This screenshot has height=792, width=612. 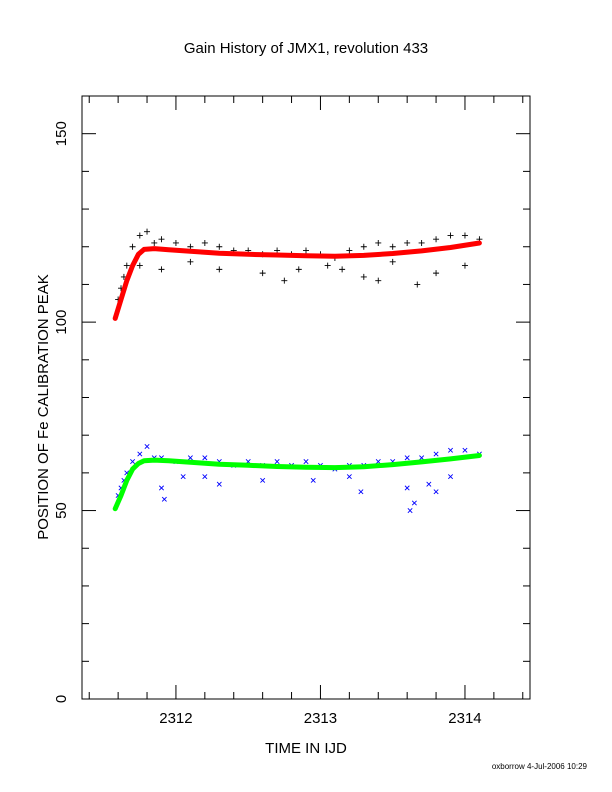 I want to click on y-tick-label: 150, so click(x=61, y=133).